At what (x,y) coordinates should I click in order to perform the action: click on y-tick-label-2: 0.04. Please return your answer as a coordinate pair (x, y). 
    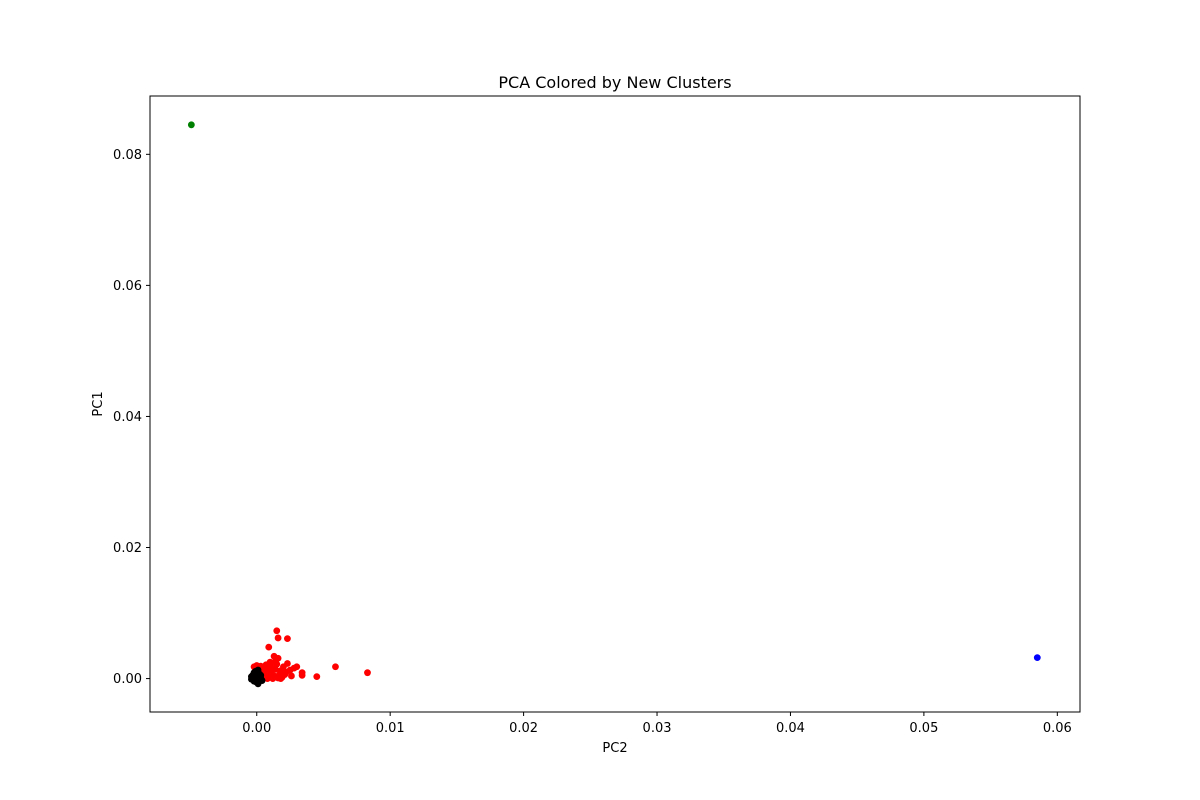
    Looking at the image, I should click on (127, 417).